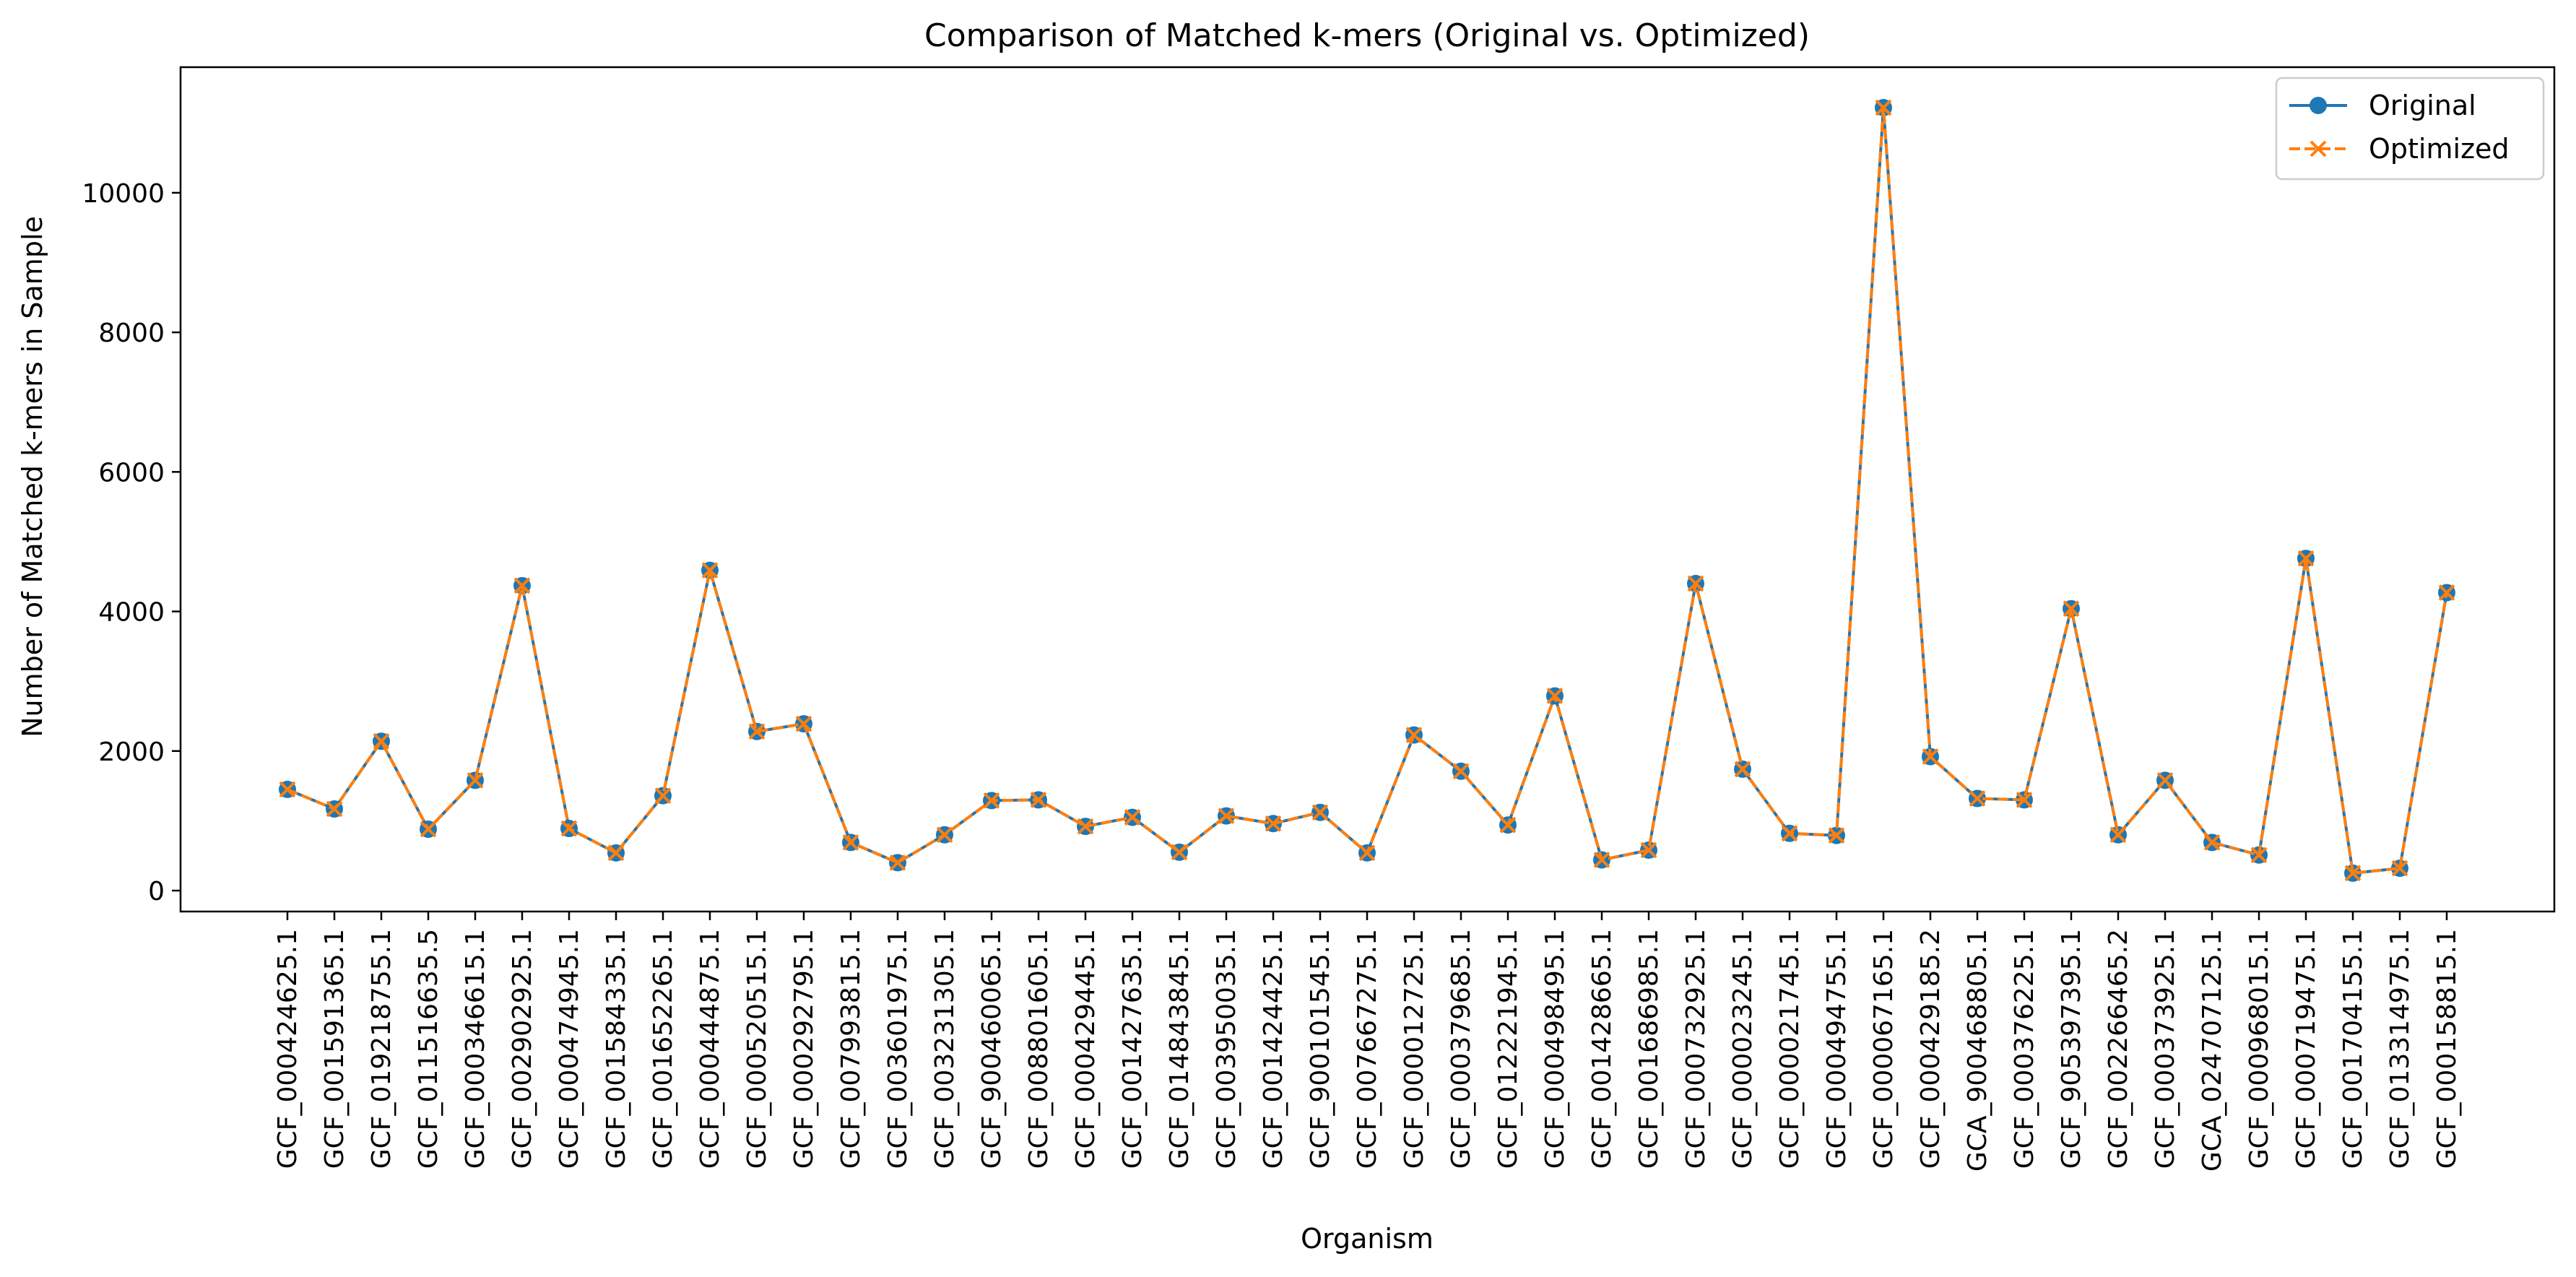 Image resolution: width=2576 pixels, height=1277 pixels. I want to click on x-tick-label: GCF_013314975.1, so click(2400, 1049).